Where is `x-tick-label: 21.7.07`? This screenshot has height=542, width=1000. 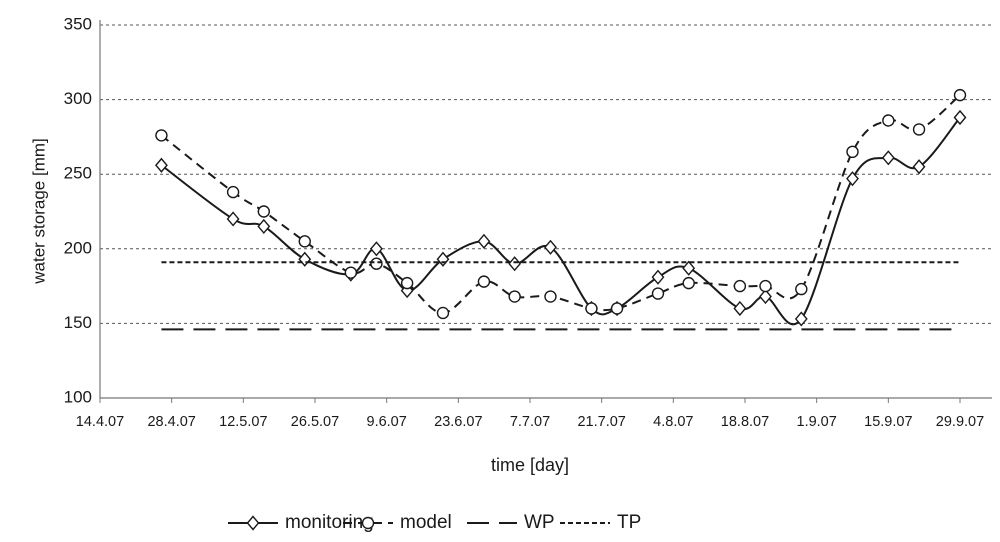 x-tick-label: 21.7.07 is located at coordinates (601, 422).